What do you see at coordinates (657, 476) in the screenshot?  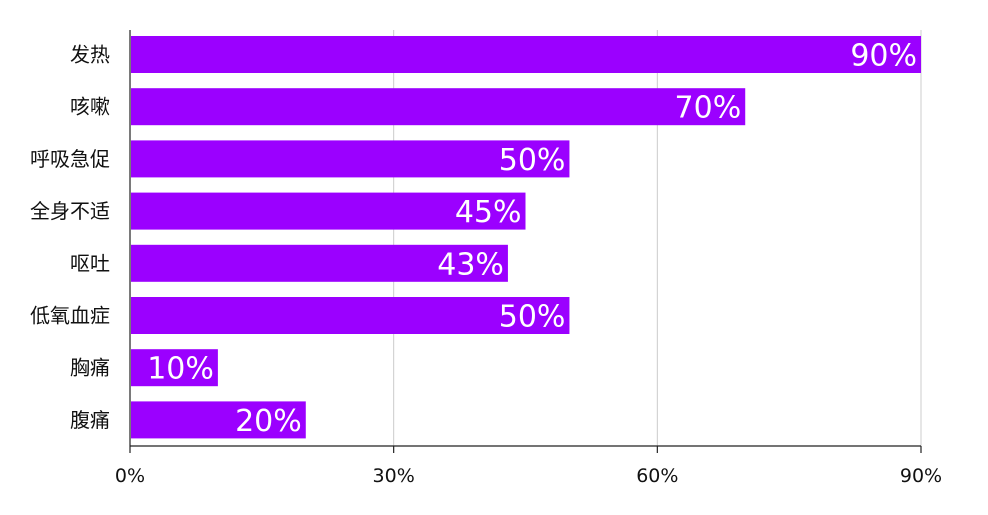 I see `x-tick-label: 60%` at bounding box center [657, 476].